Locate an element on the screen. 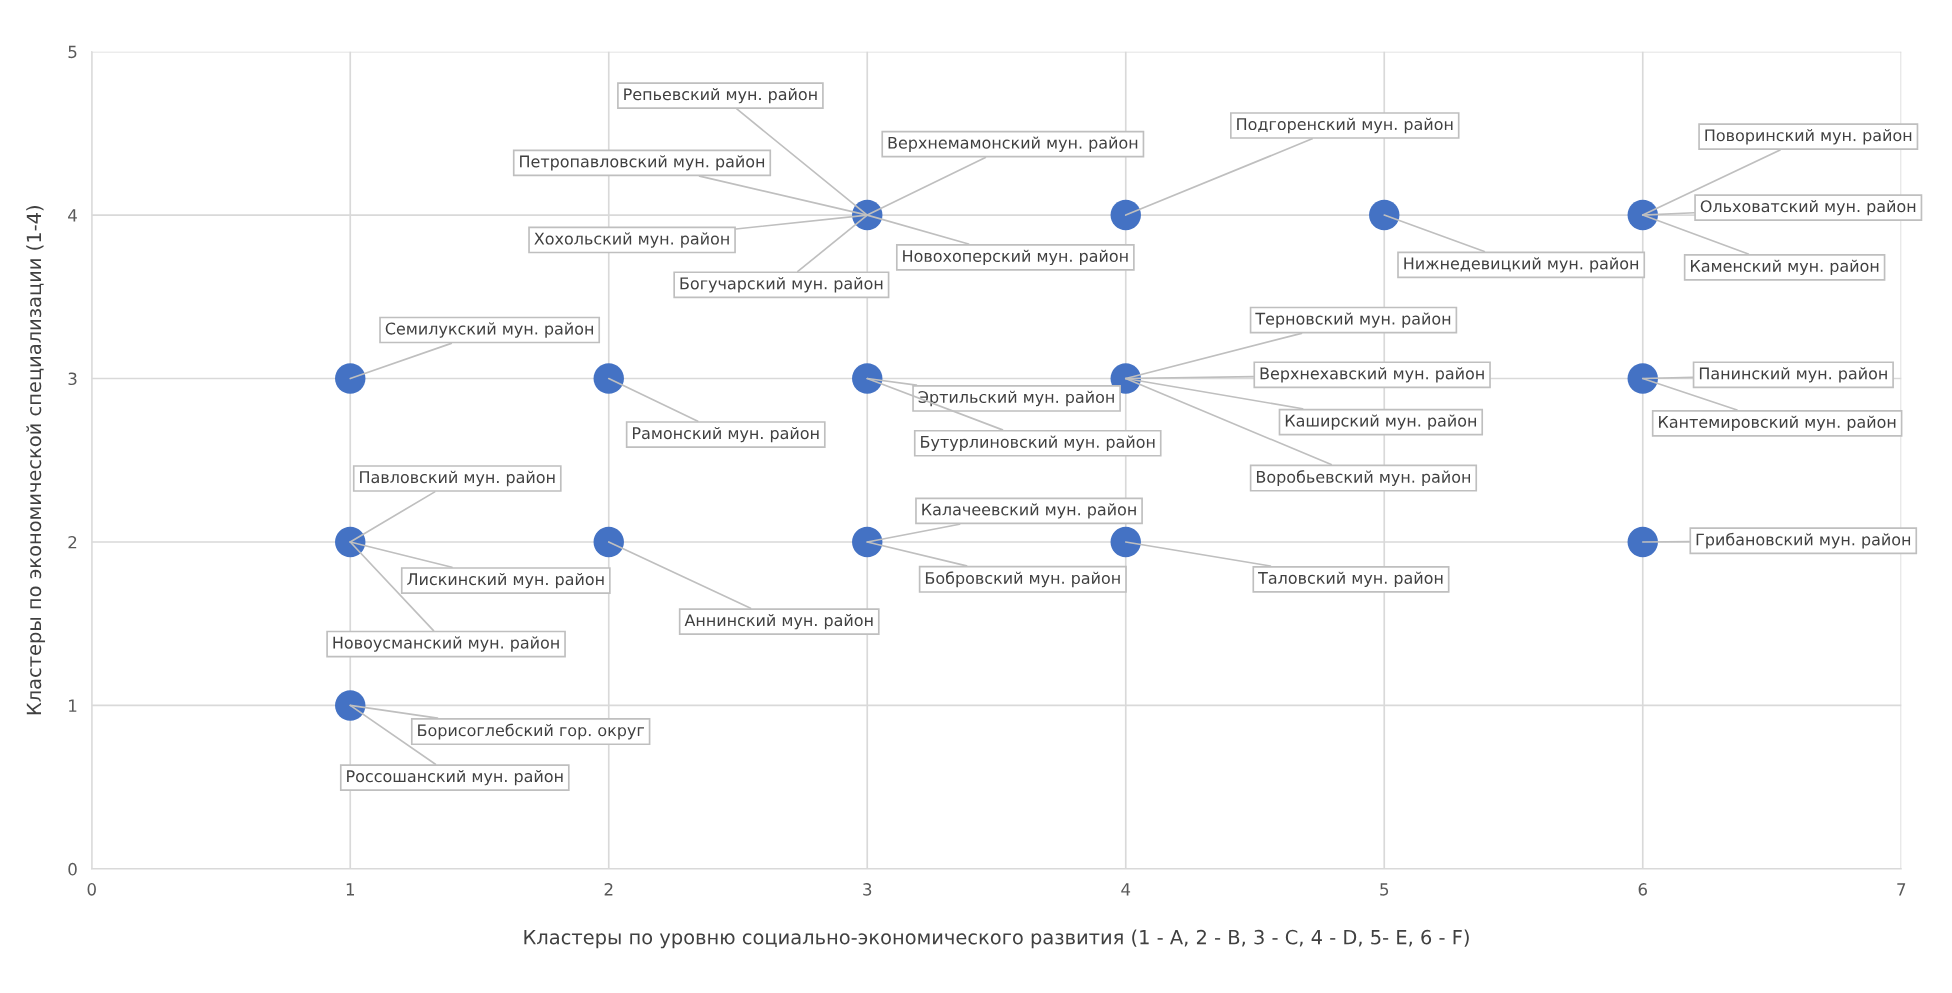  x-tick-label: 4 is located at coordinates (1126, 889).